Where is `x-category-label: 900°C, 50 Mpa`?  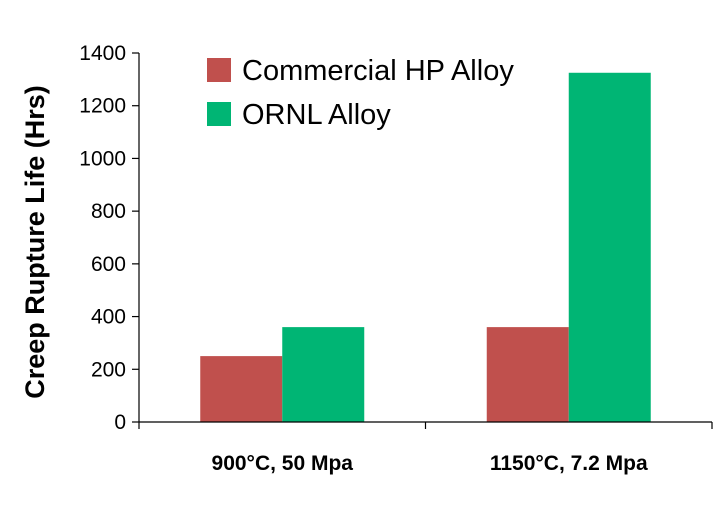 x-category-label: 900°C, 50 Mpa is located at coordinates (283, 463).